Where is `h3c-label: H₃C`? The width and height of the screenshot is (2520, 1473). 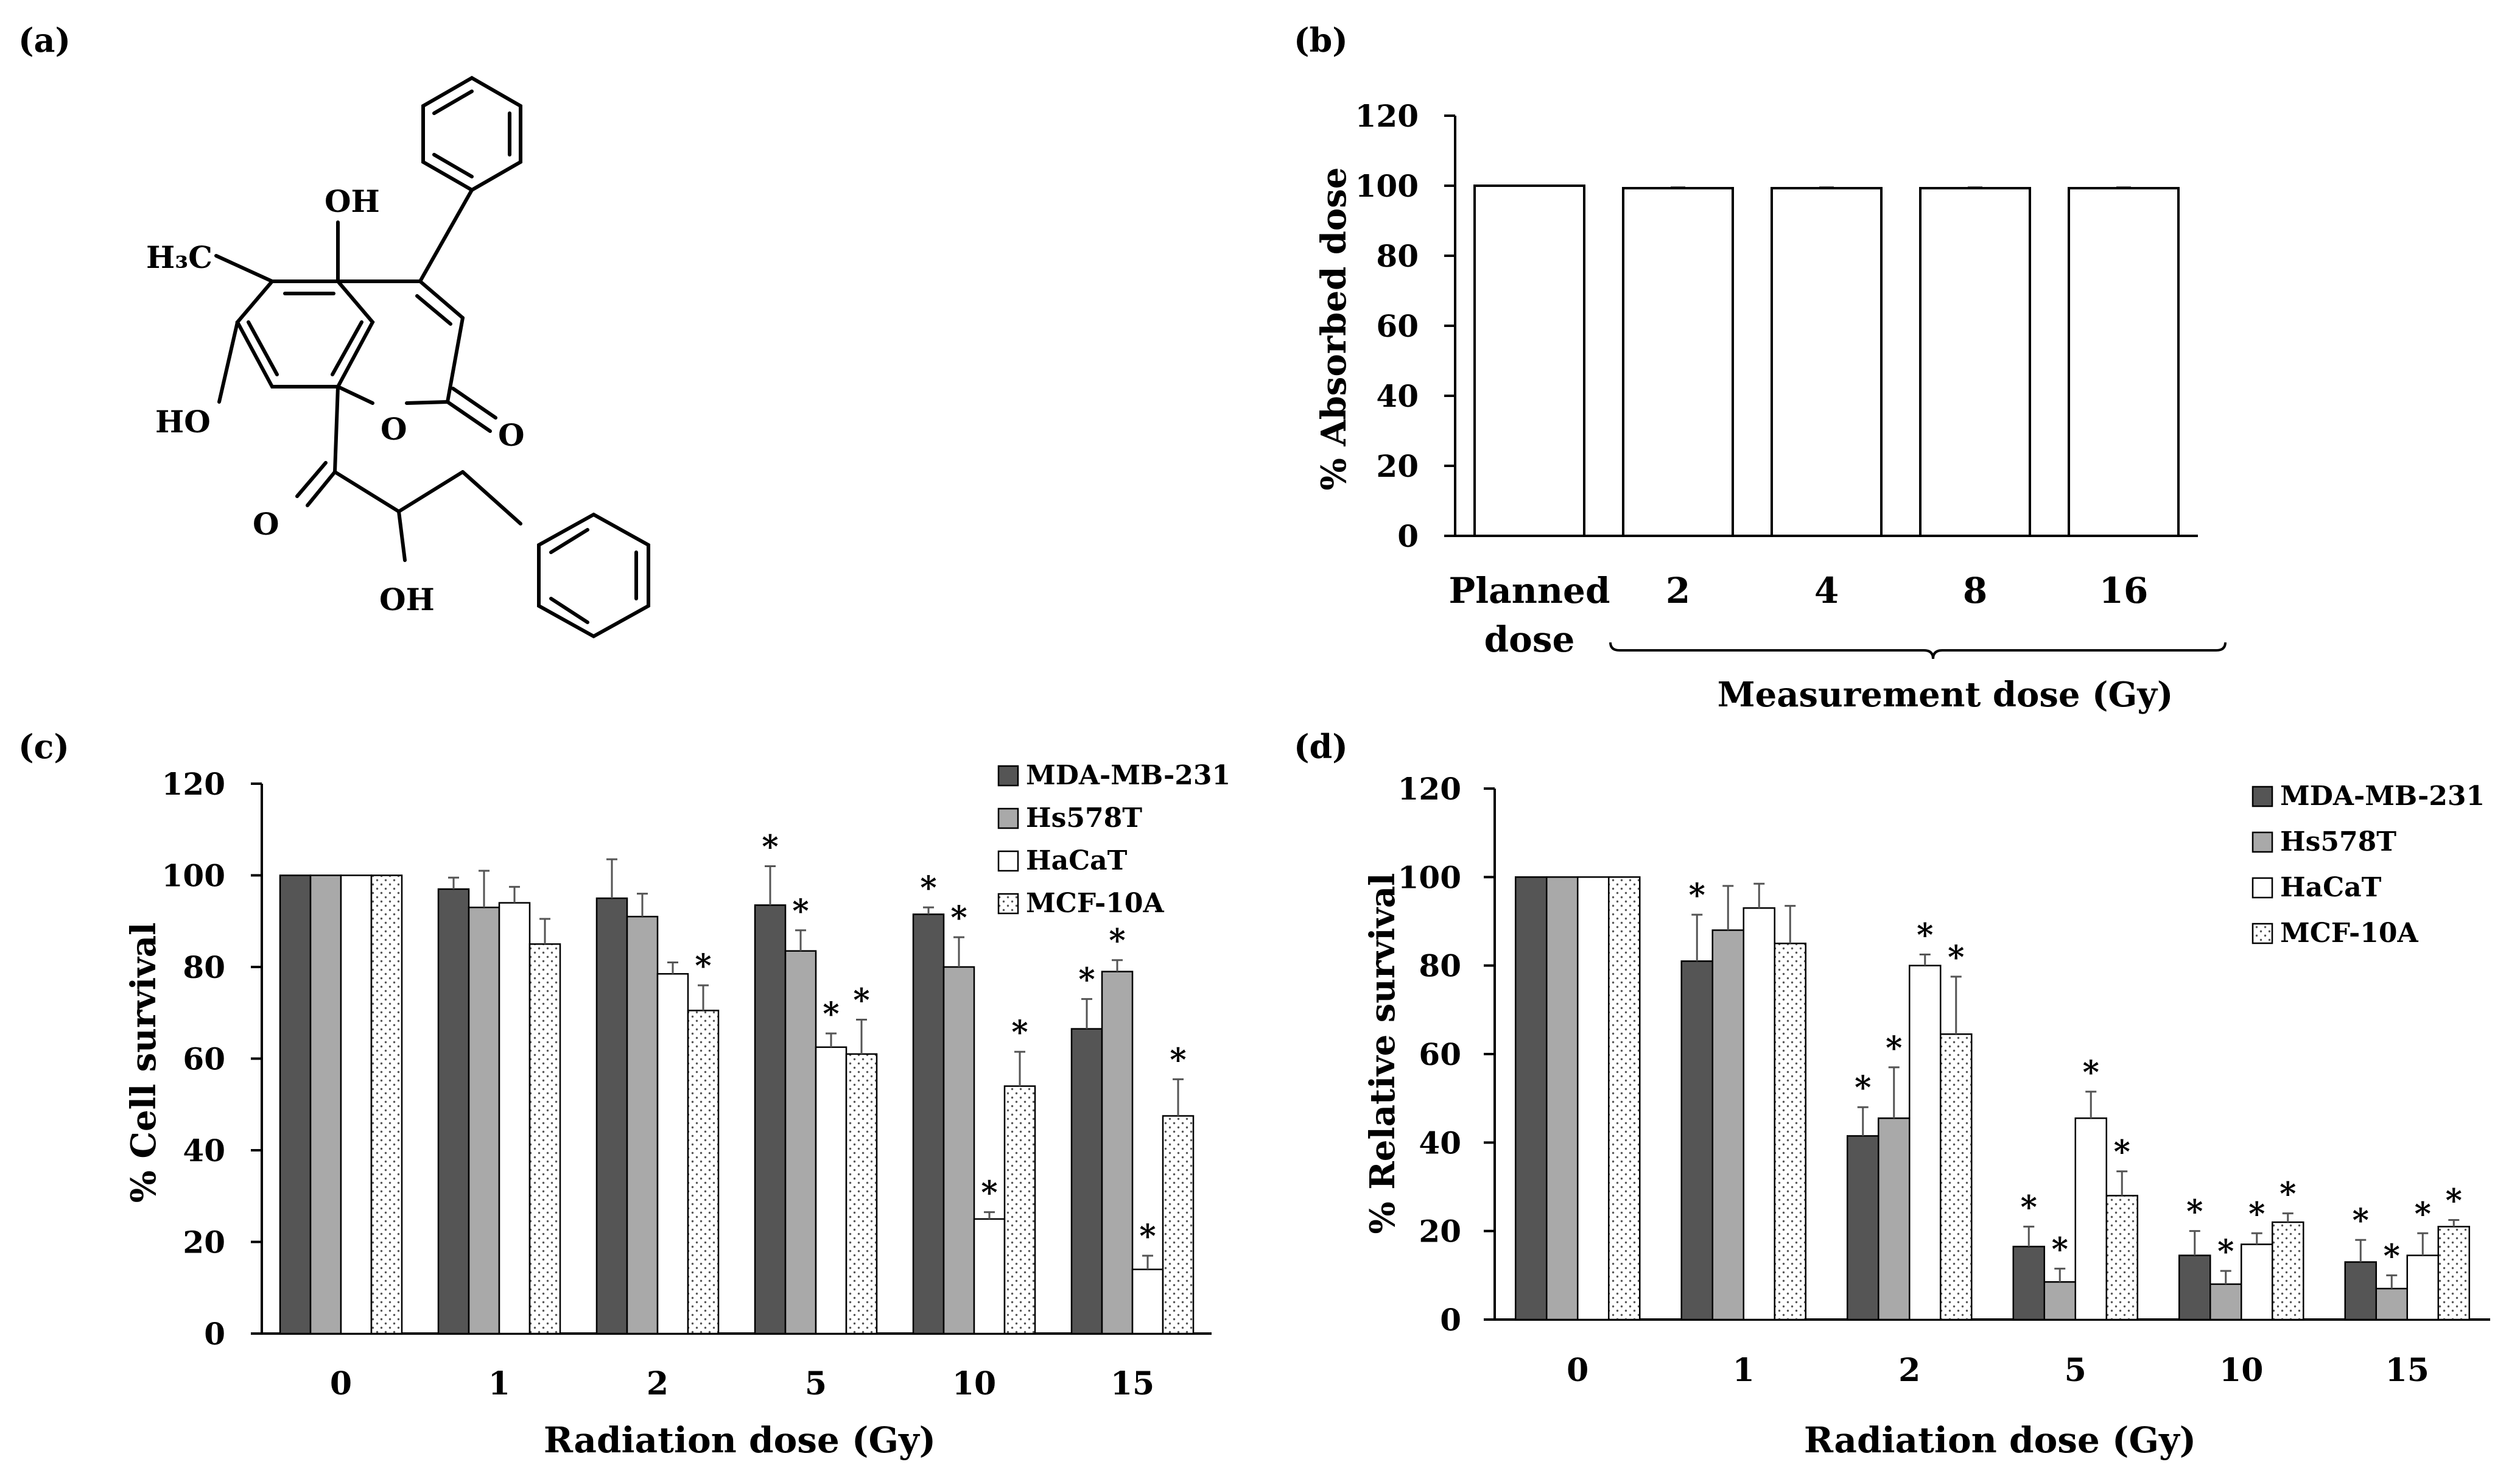
h3c-label: H₃C is located at coordinates (179, 257).